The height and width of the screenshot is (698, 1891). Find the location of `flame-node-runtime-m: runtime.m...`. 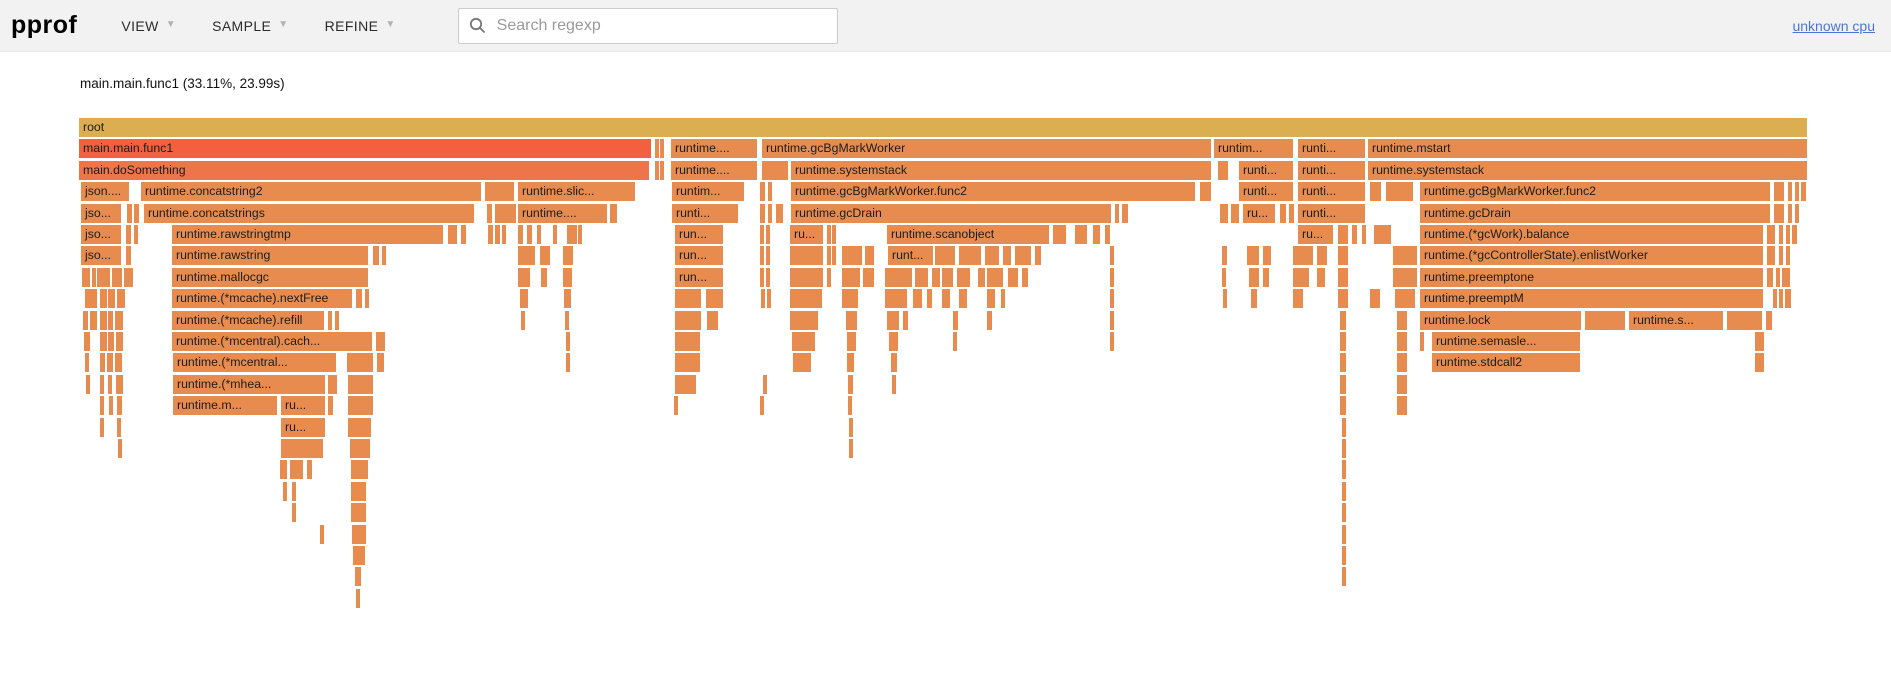

flame-node-runtime-m: runtime.m... is located at coordinates (225, 406).